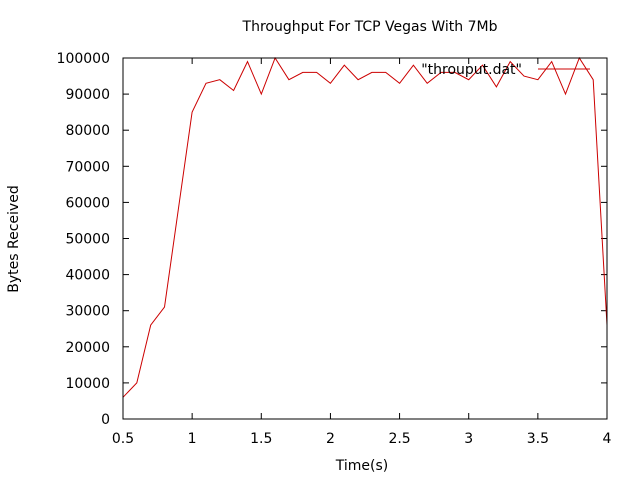  Describe the element at coordinates (330, 439) in the screenshot. I see `x-tick-label: 2` at that location.